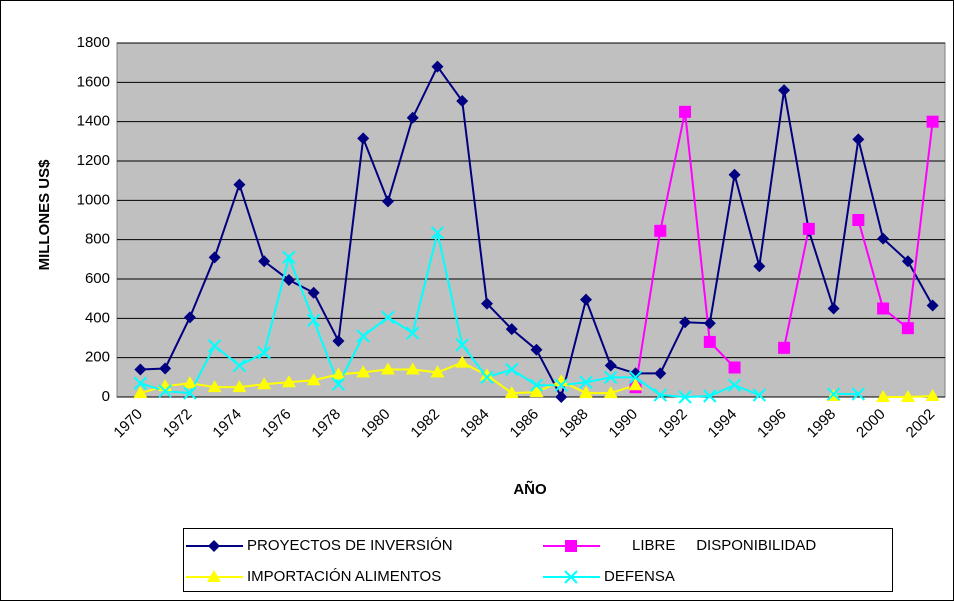 Image resolution: width=954 pixels, height=601 pixels. I want to click on legend, so click(538, 560).